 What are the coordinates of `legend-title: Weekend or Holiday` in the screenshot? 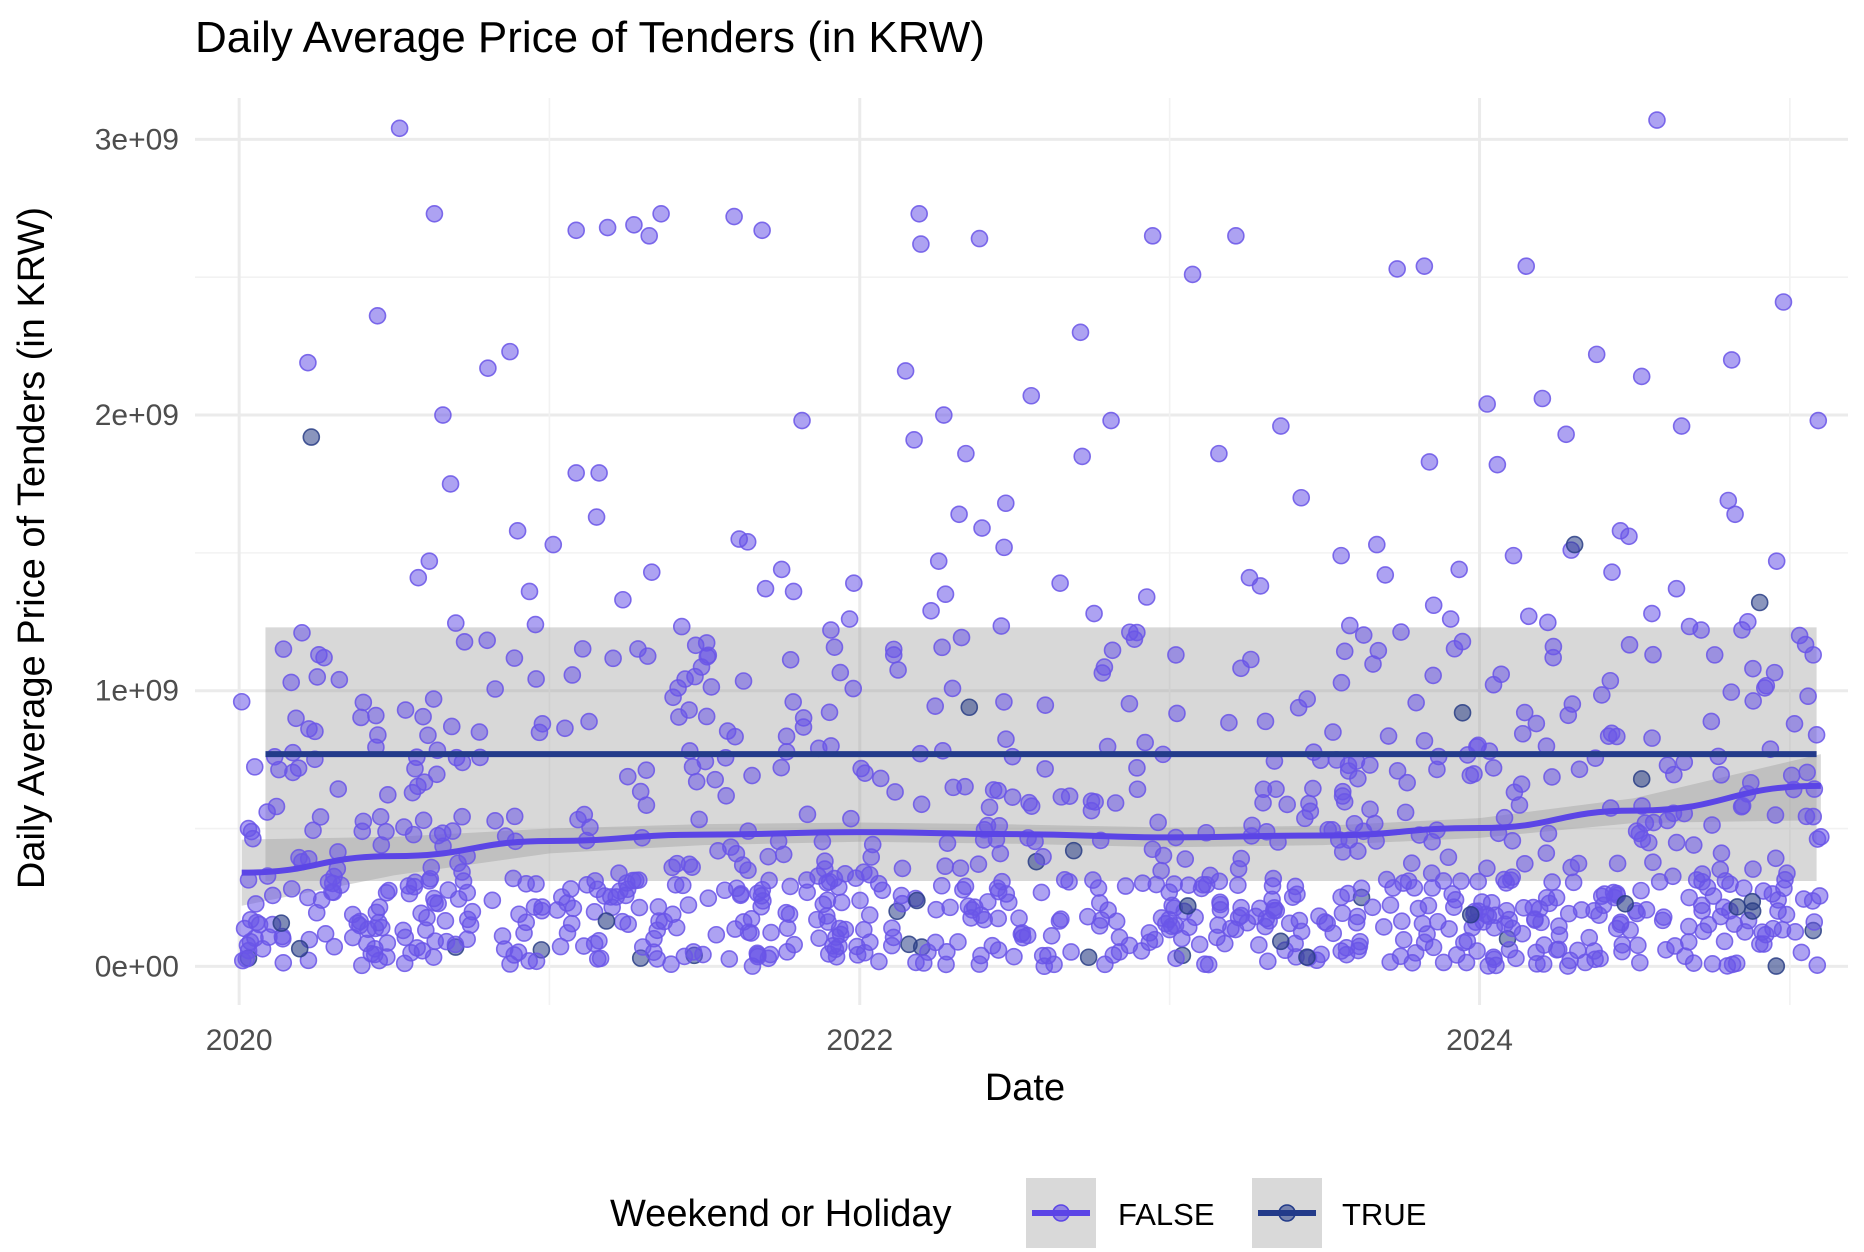 It's located at (780, 1214).